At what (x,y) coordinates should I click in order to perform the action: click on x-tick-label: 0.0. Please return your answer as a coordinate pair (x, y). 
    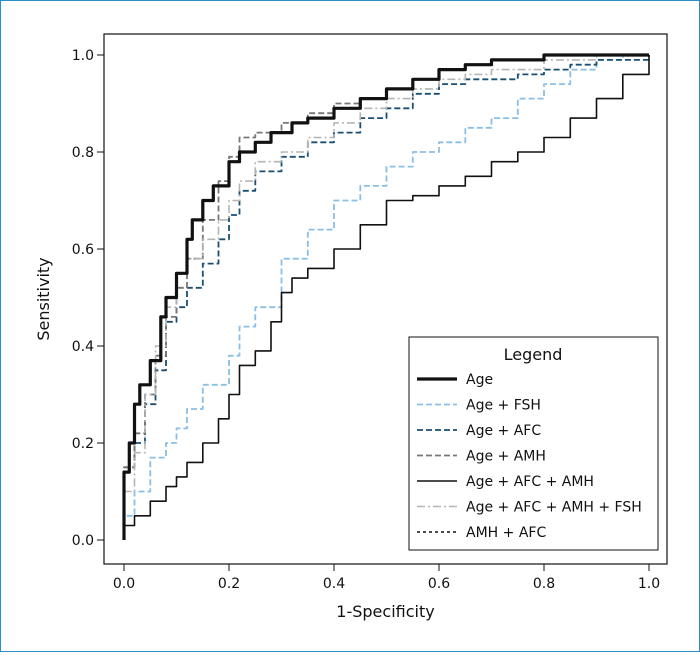
    Looking at the image, I should click on (124, 584).